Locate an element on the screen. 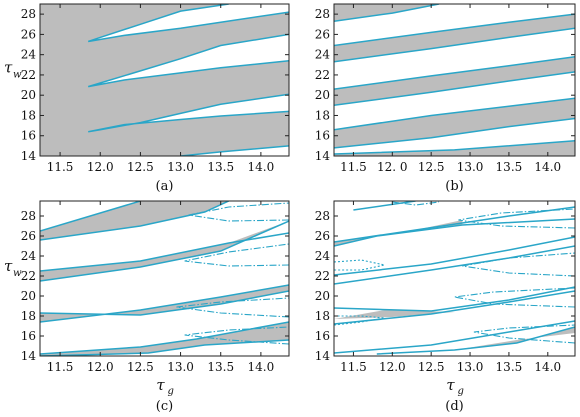 Image resolution: width=580 pixels, height=417 pixels. x-axis-label: τ is located at coordinates (160, 385).